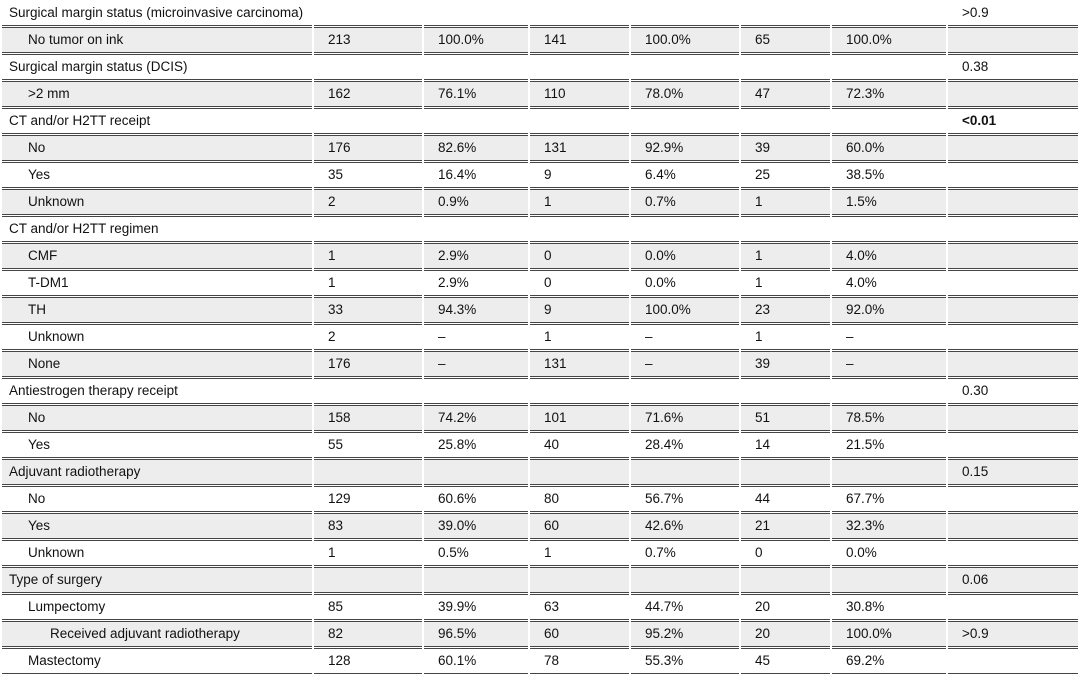 The height and width of the screenshot is (686, 1080). I want to click on cell-n-group3: 44, so click(785, 499).